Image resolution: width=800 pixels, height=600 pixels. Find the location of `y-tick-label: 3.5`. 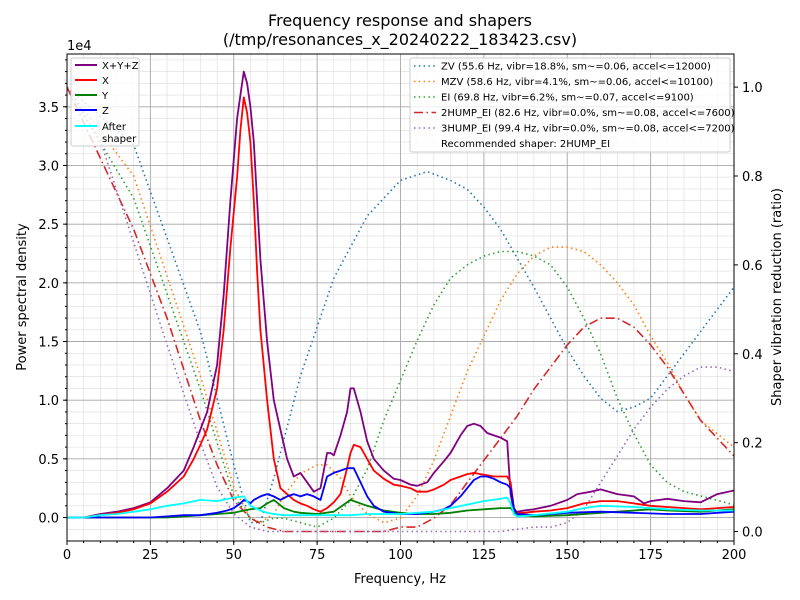

y-tick-label: 3.5 is located at coordinates (48, 108).